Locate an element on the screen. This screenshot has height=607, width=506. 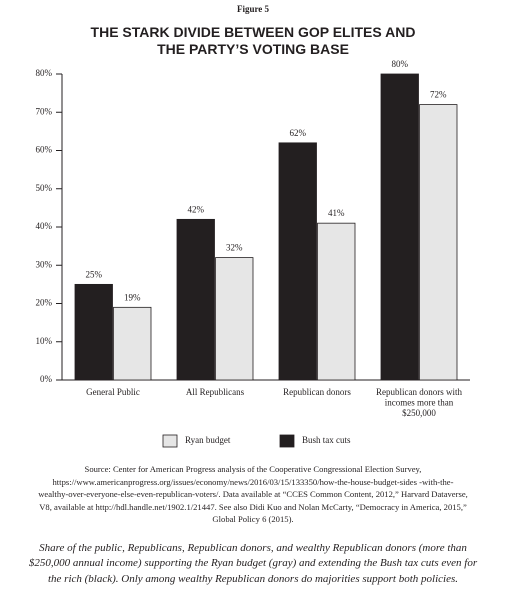
y-tick-label: 0% is located at coordinates (46, 379).